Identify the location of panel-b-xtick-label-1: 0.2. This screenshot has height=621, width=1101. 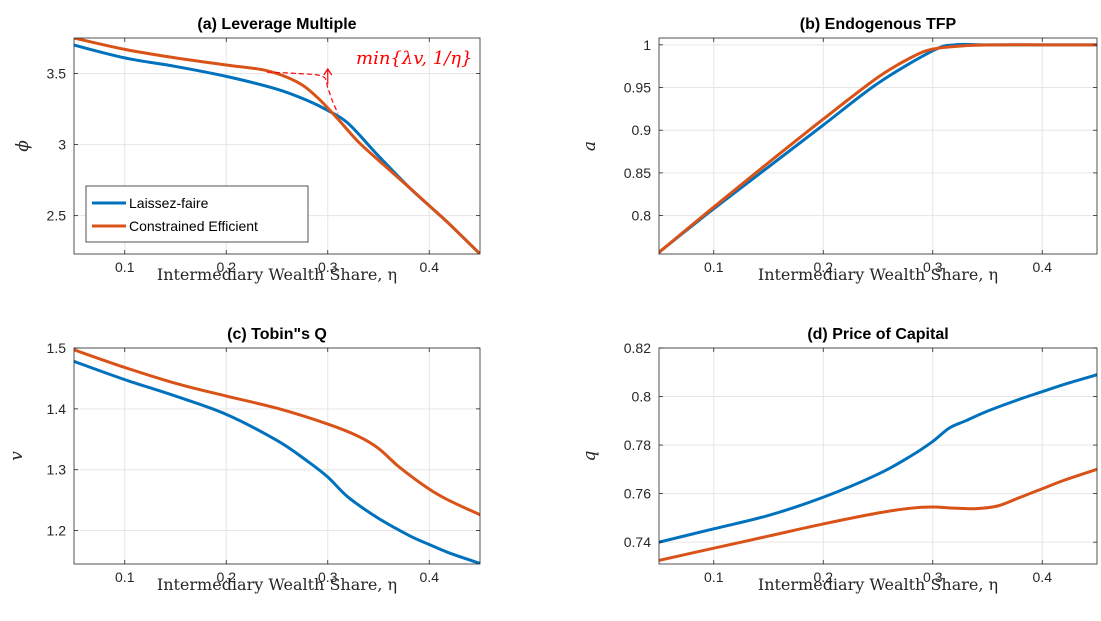
(824, 267).